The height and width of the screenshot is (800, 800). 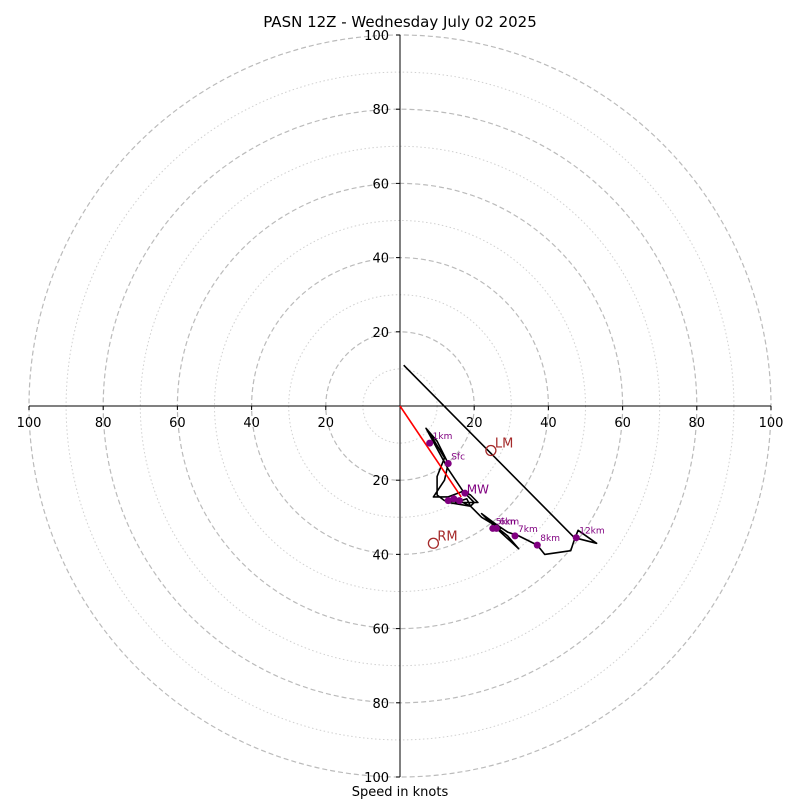 What do you see at coordinates (506, 522) in the screenshot?
I see `height-marker-label: 5km` at bounding box center [506, 522].